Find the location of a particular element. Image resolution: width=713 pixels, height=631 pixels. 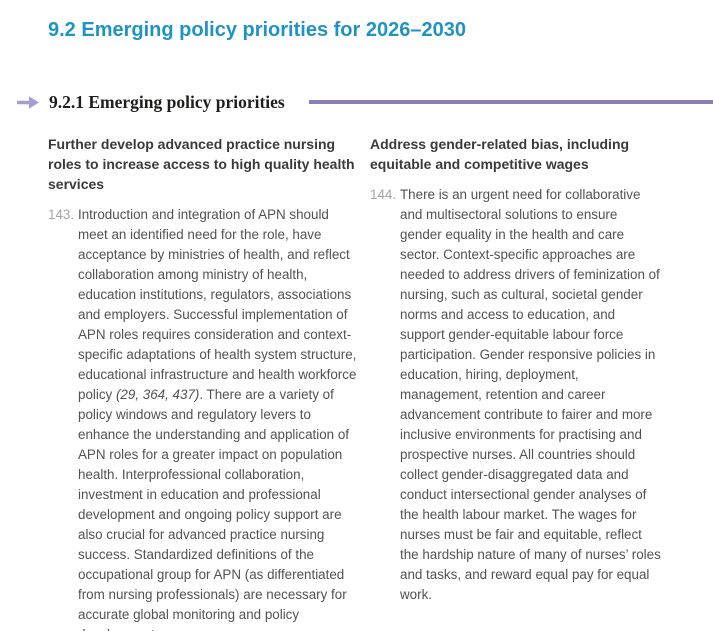

arrow-right-icon is located at coordinates (28, 102).